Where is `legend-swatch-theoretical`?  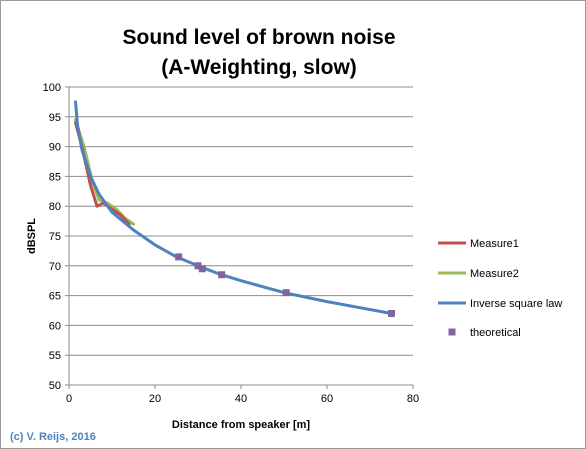
legend-swatch-theoretical is located at coordinates (452, 332).